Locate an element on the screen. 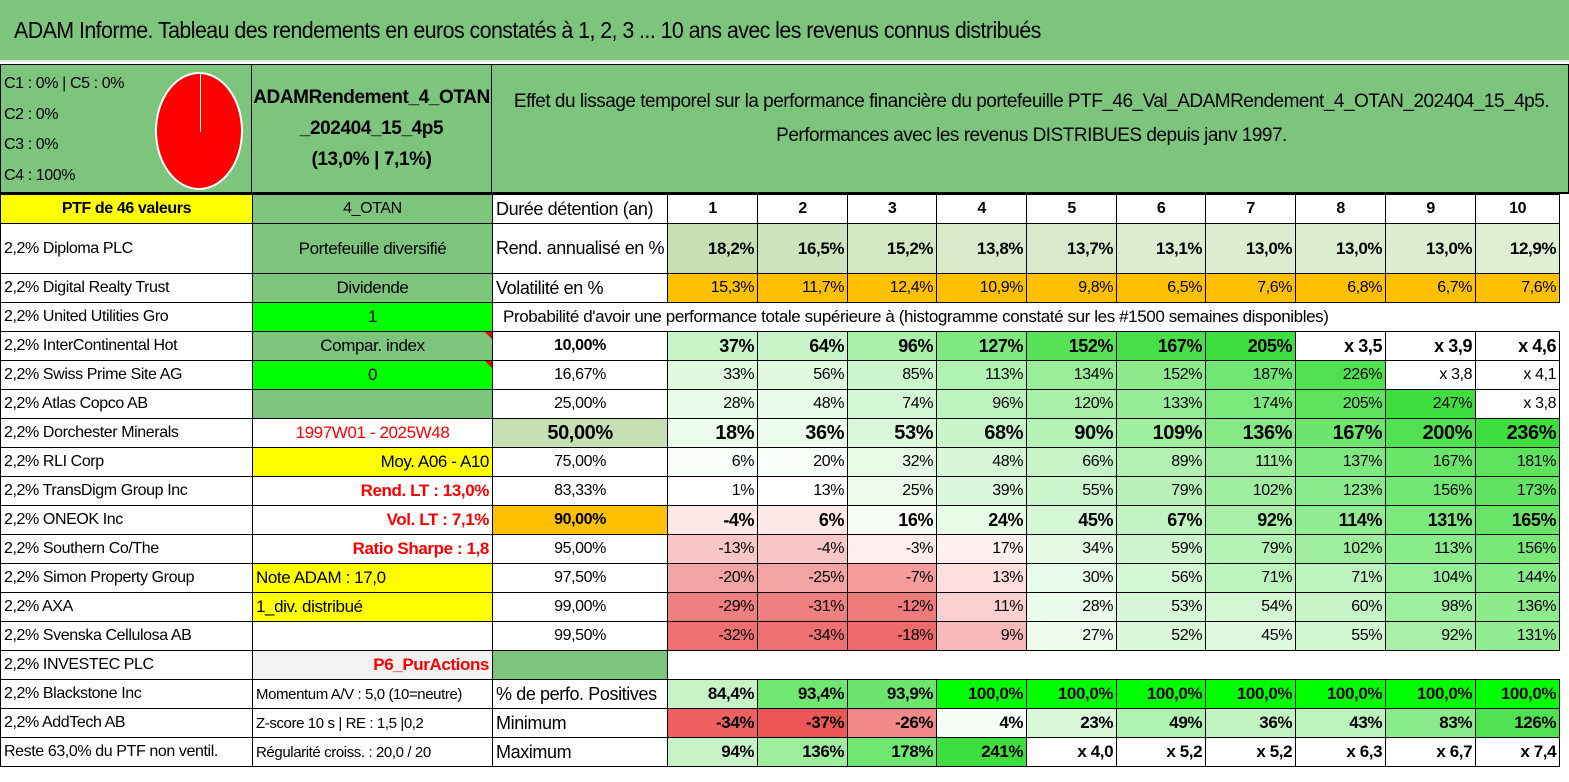 Image resolution: width=1569 pixels, height=782 pixels. probability-value: 68% is located at coordinates (982, 433).